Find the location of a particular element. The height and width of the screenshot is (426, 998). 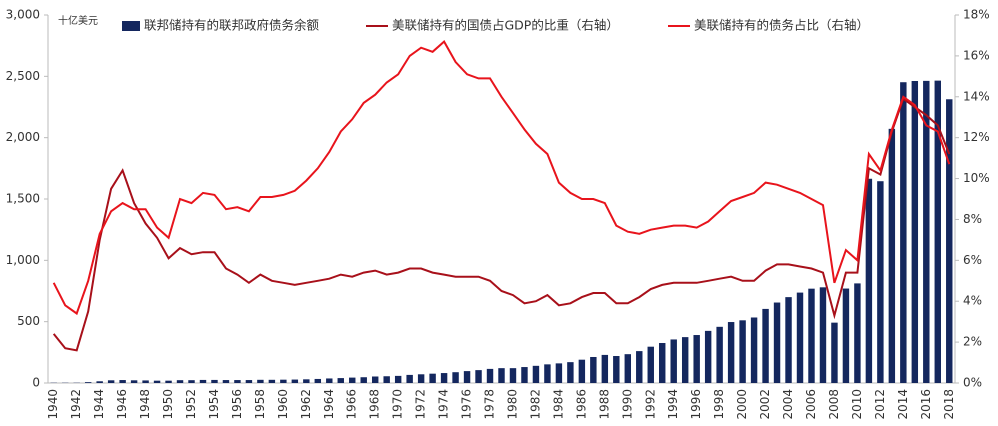

x-tick-label: 1948 is located at coordinates (145, 404).